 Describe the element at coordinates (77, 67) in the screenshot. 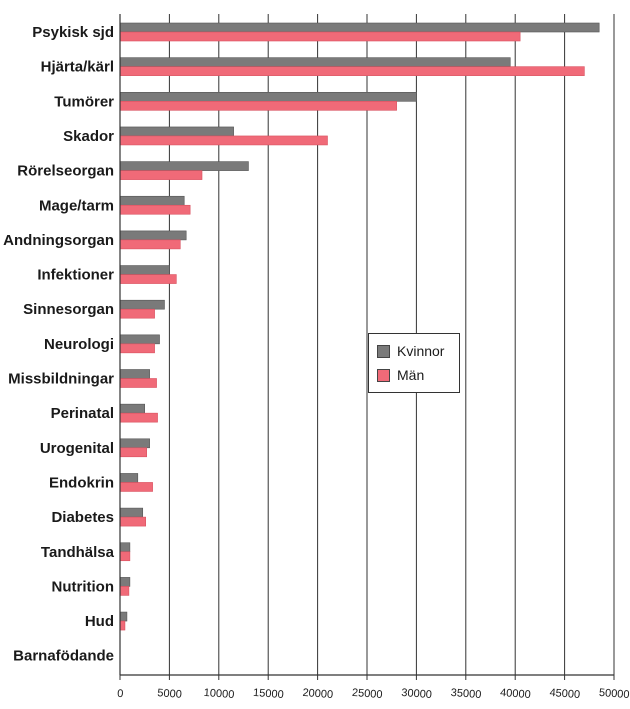

I see `category-label: Hjärta/kärl` at that location.